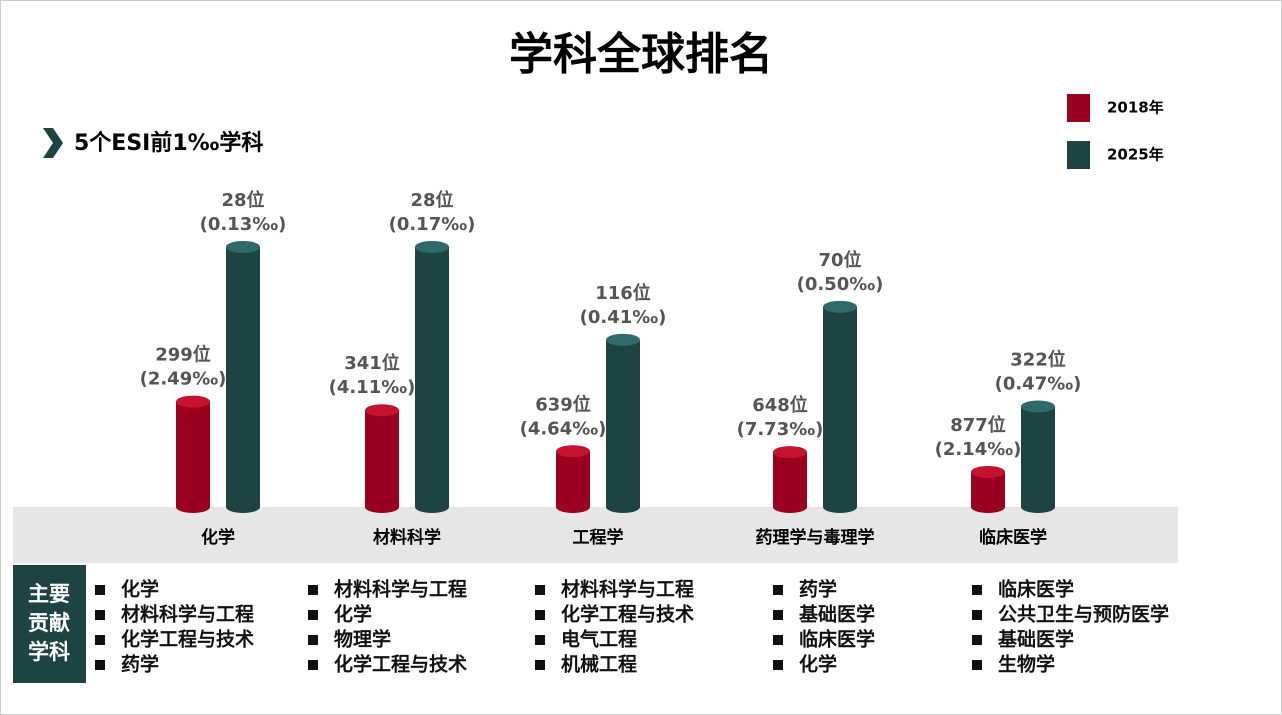 The image size is (1282, 715). Describe the element at coordinates (780, 405) in the screenshot. I see `value-label: 648位` at that location.